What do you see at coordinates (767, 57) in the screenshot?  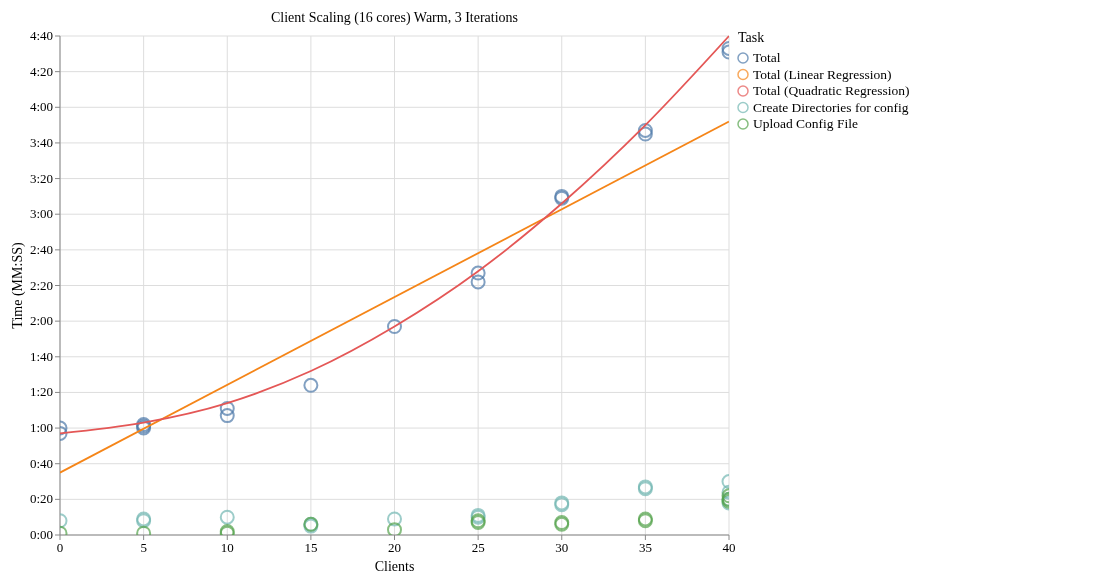 I see `legend-label: Total` at bounding box center [767, 57].